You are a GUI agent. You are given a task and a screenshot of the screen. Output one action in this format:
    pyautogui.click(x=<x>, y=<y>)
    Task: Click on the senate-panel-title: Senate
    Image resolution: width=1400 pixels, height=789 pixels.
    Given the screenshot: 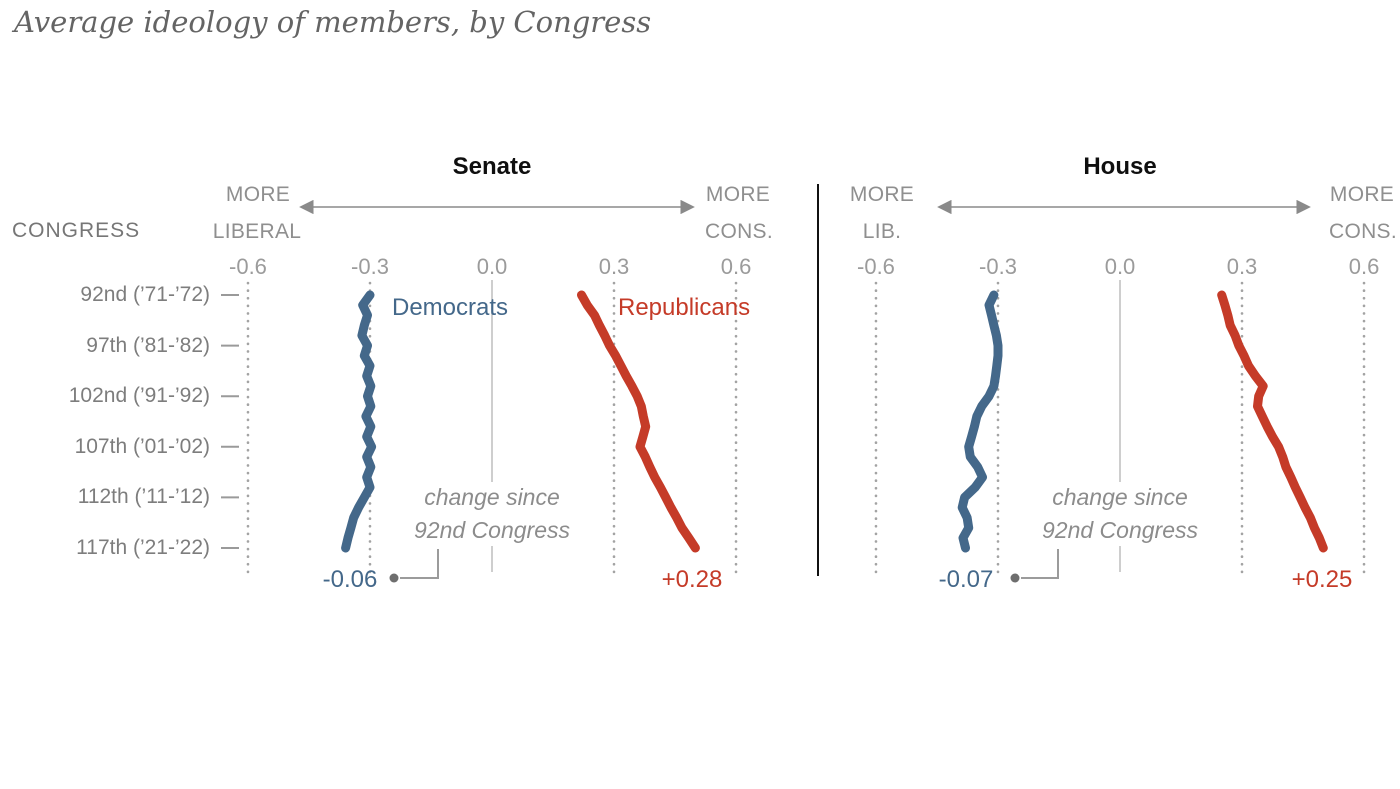 What is the action you would take?
    pyautogui.click(x=492, y=166)
    